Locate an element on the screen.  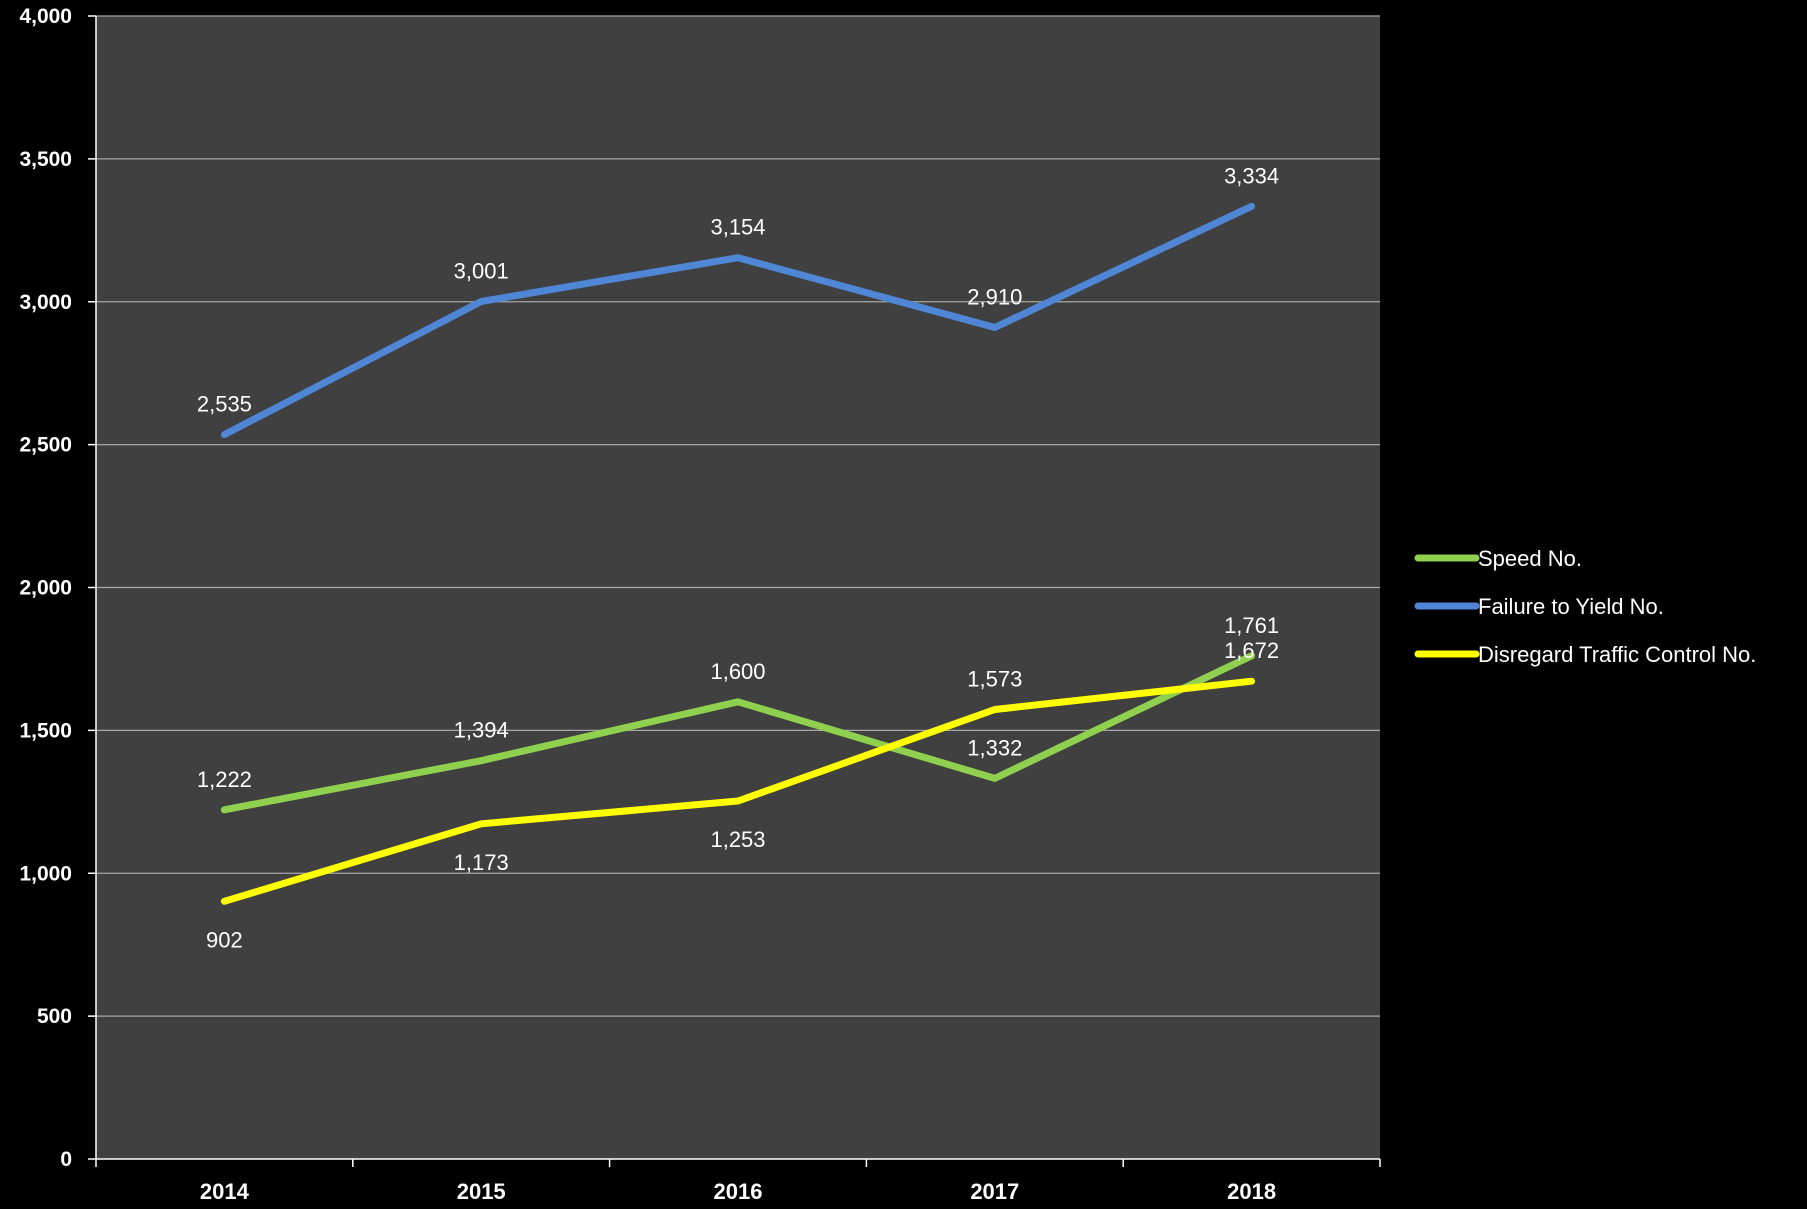
x-tick-label: 2016 is located at coordinates (738, 1191).